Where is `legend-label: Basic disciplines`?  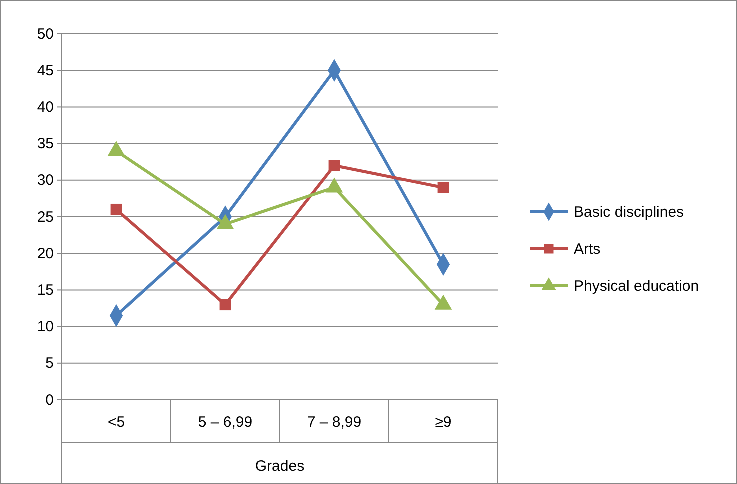 legend-label: Basic disciplines is located at coordinates (629, 212).